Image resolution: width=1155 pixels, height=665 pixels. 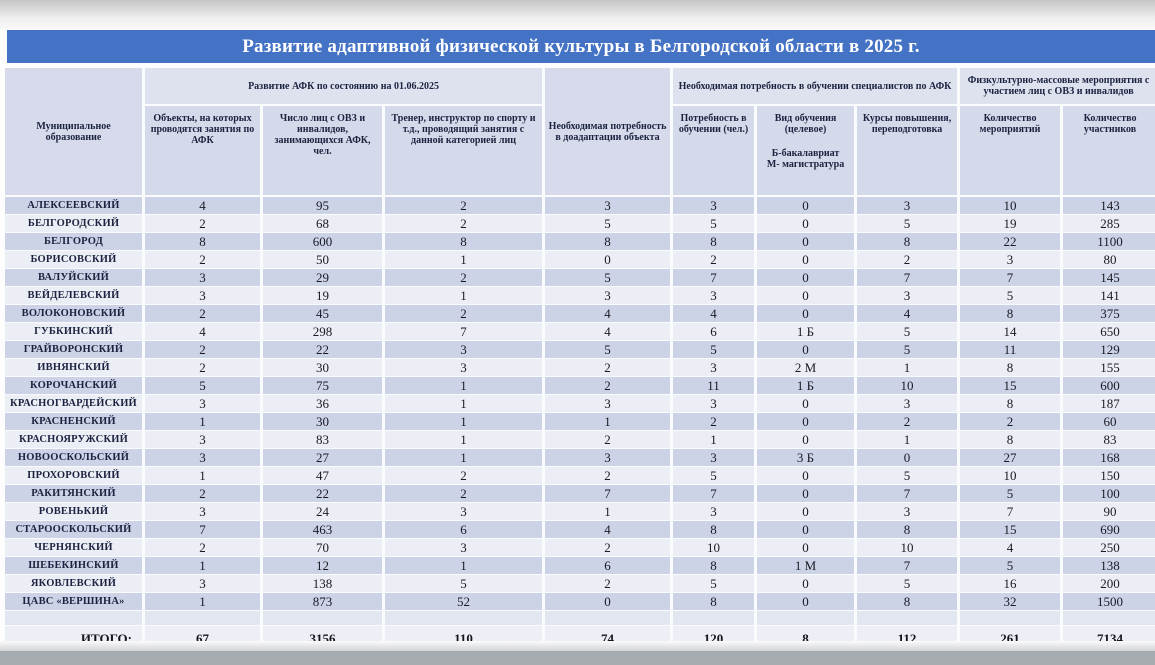 I want to click on municipality-name: АЛЕКСЕЕВСКИЙ, so click(x=75, y=206).